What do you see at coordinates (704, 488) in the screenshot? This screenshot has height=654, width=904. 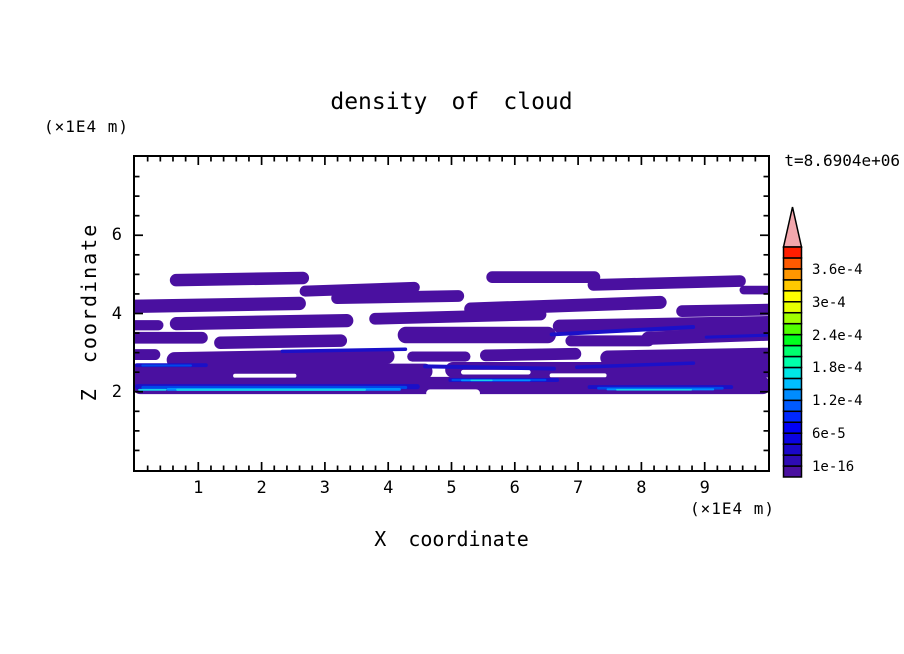 I see `x-tick-label: 9` at bounding box center [704, 488].